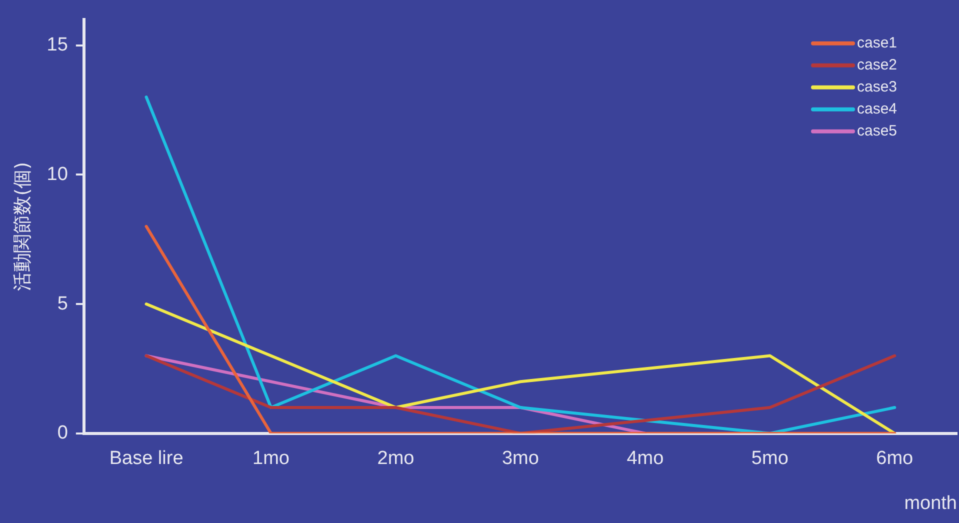 The height and width of the screenshot is (523, 959). What do you see at coordinates (877, 43) in the screenshot?
I see `legend-label: case1` at bounding box center [877, 43].